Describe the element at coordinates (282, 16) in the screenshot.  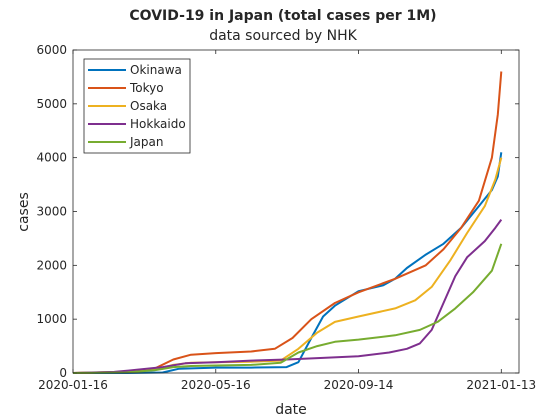
I see `chart-title: COVID-19 in Japan (total cases per 1M)` at that location.